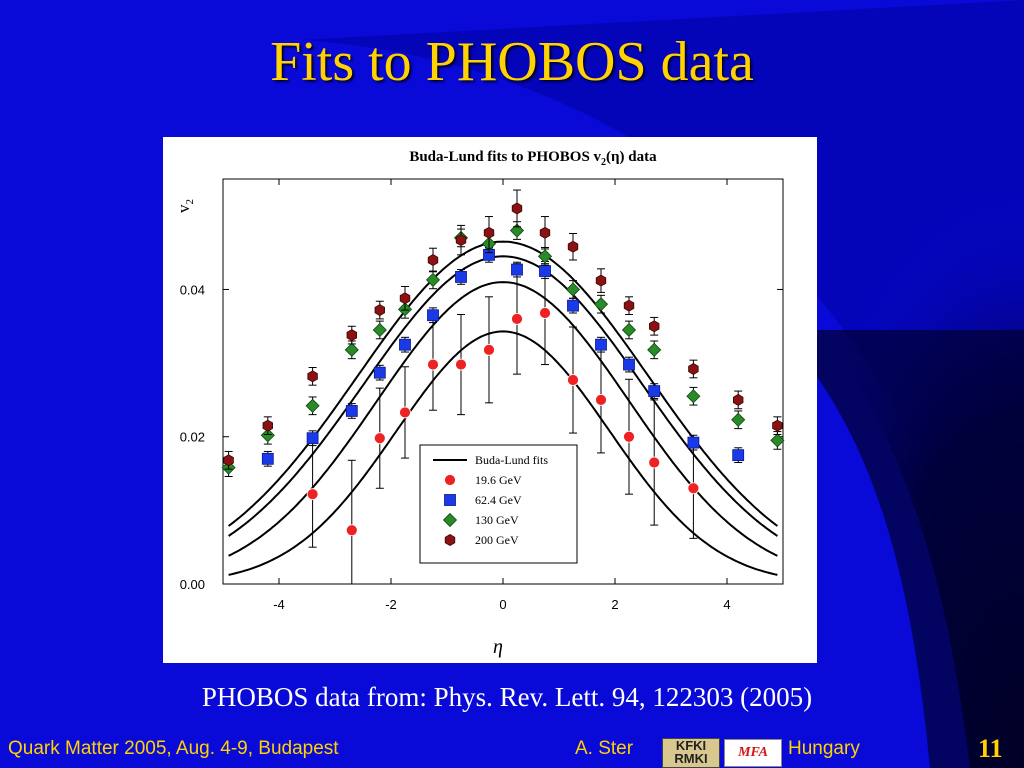  What do you see at coordinates (691, 753) in the screenshot?
I see `kfki-rmki-logo: KFKI RMKI` at bounding box center [691, 753].